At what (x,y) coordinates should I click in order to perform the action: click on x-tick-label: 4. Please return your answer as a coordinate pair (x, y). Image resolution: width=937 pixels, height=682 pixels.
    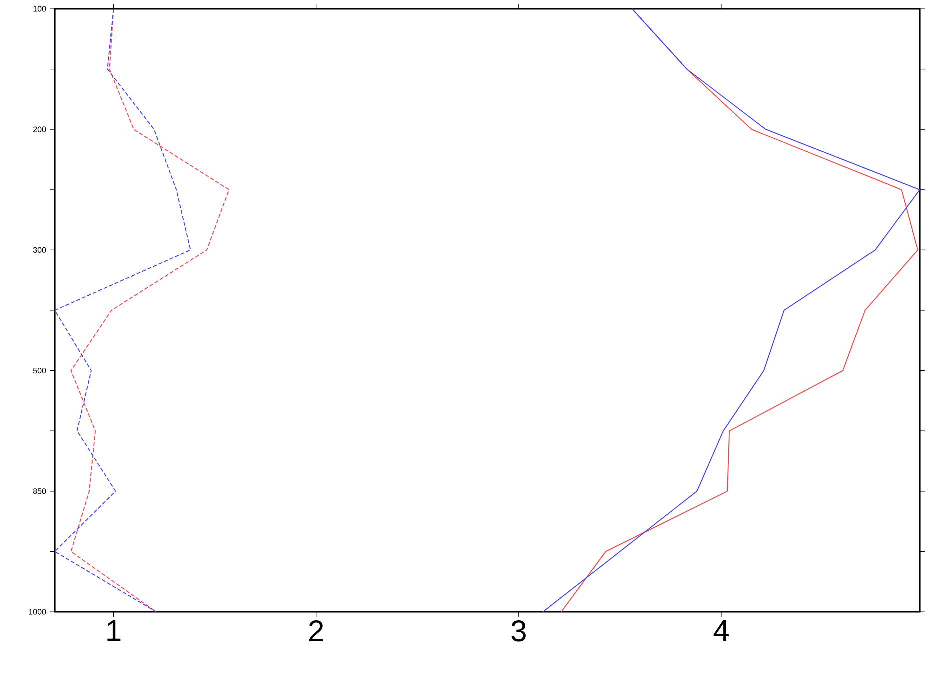
    Looking at the image, I should click on (721, 631).